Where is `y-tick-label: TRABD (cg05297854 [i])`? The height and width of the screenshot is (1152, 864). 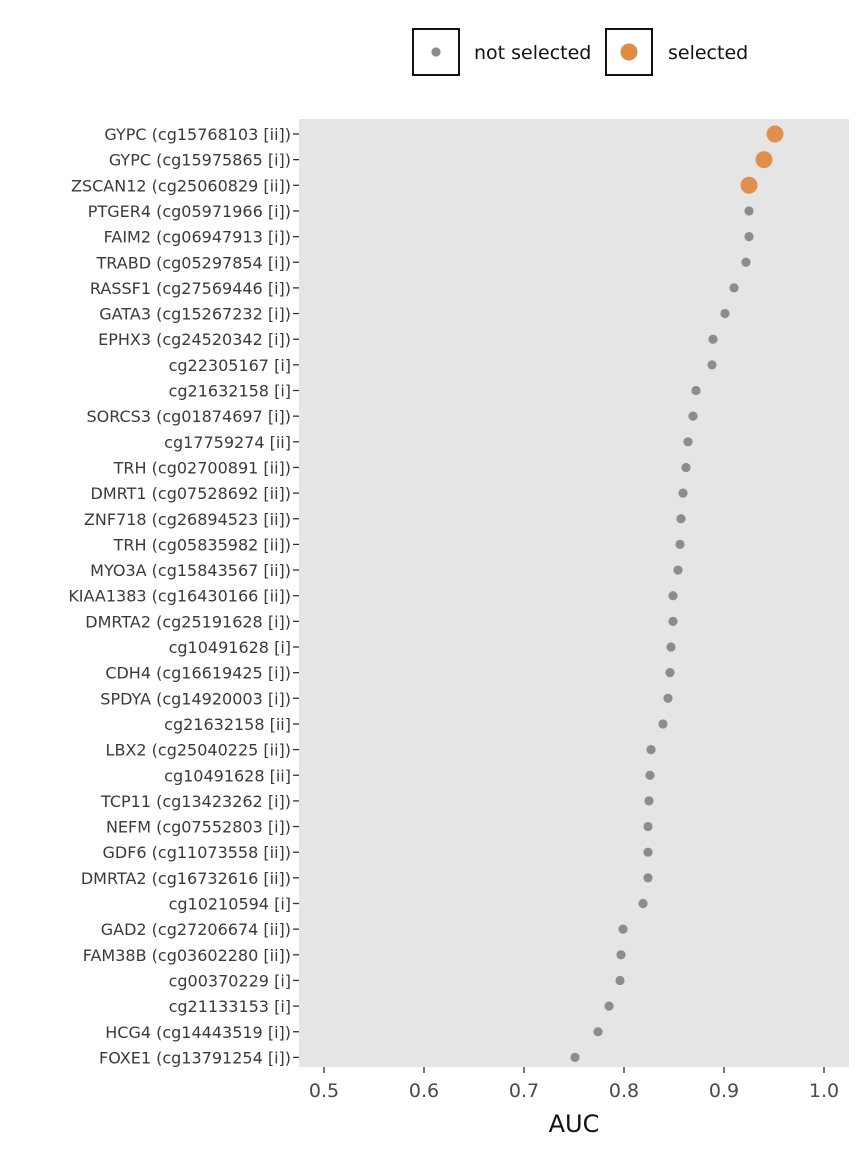 y-tick-label: TRABD (cg05297854 [i]) is located at coordinates (193, 262).